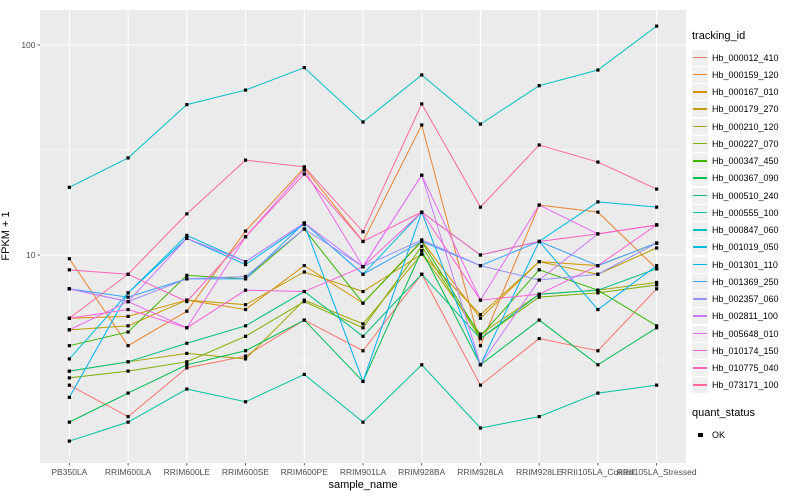 The width and height of the screenshot is (800, 500). I want to click on legend-item-Hb_000210_120: Hb_000210_120, so click(745, 126).